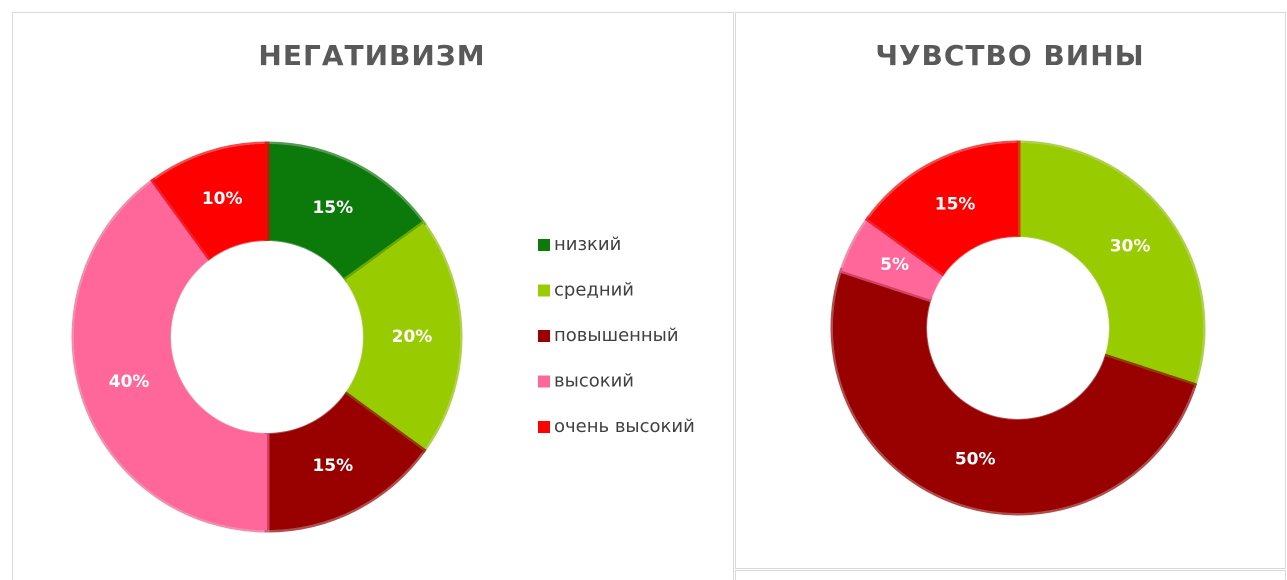  Describe the element at coordinates (975, 460) in the screenshot. I see `data-label: 50%` at that location.